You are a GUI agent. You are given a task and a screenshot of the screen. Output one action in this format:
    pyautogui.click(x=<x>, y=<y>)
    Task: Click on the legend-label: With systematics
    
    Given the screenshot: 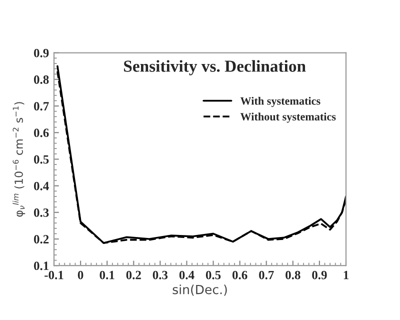 What is the action you would take?
    pyautogui.click(x=280, y=102)
    